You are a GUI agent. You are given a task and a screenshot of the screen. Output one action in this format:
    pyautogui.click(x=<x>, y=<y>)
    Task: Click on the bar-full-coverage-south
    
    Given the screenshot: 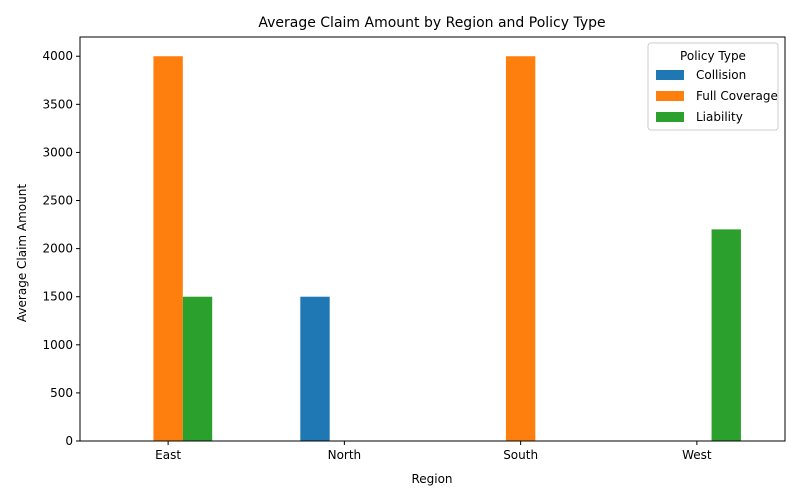 What is the action you would take?
    pyautogui.click(x=520, y=248)
    